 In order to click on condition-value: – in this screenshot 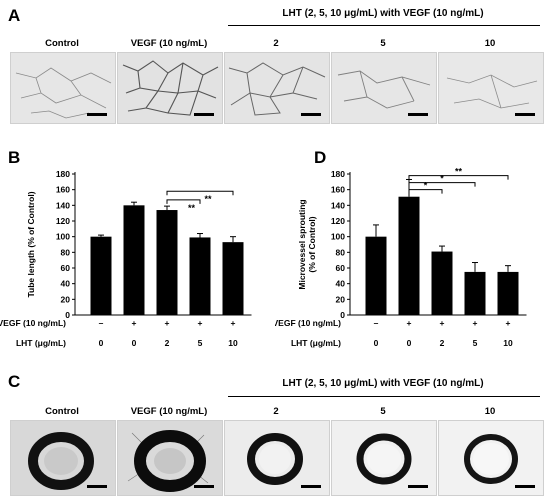, I will do `click(376, 323)`.